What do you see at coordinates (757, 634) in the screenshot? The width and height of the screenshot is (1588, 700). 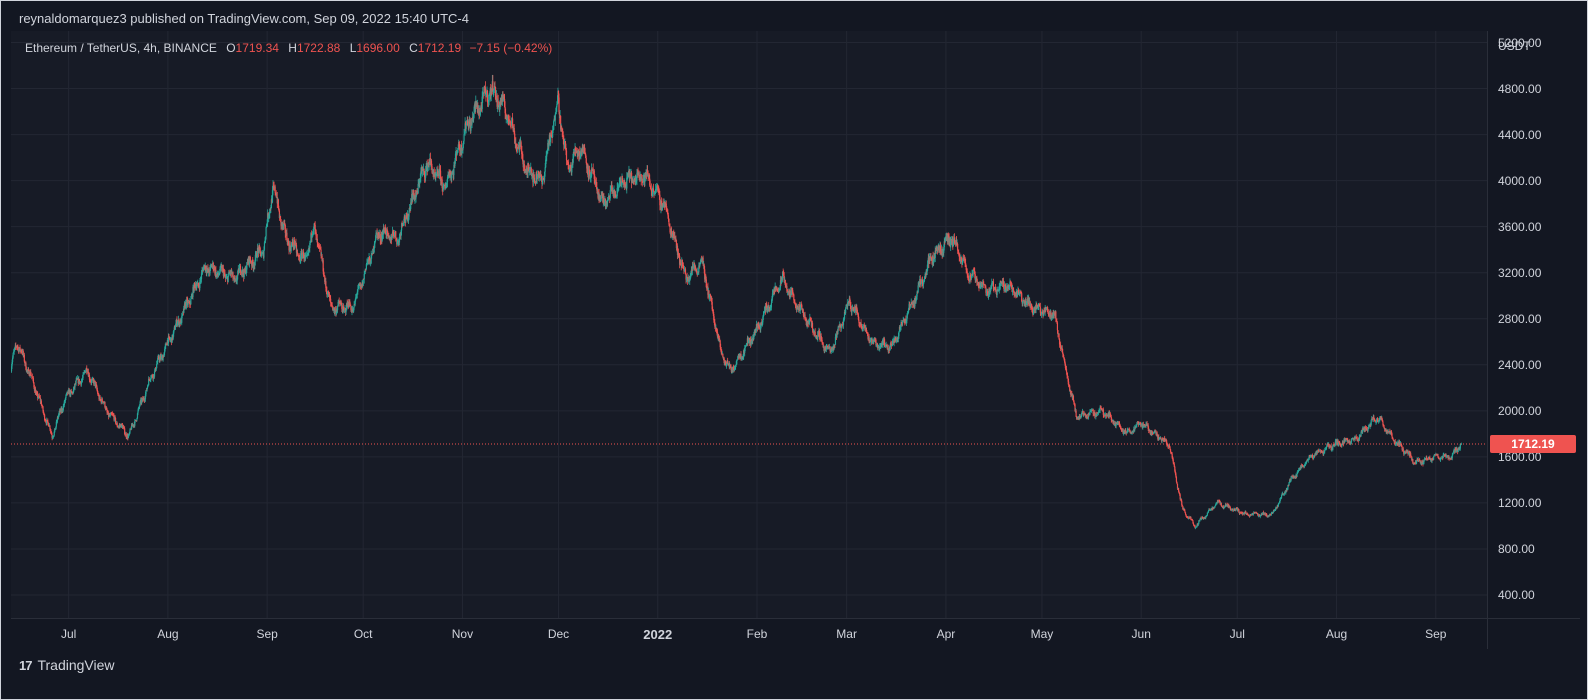 I see `time-tick-label: Feb` at bounding box center [757, 634].